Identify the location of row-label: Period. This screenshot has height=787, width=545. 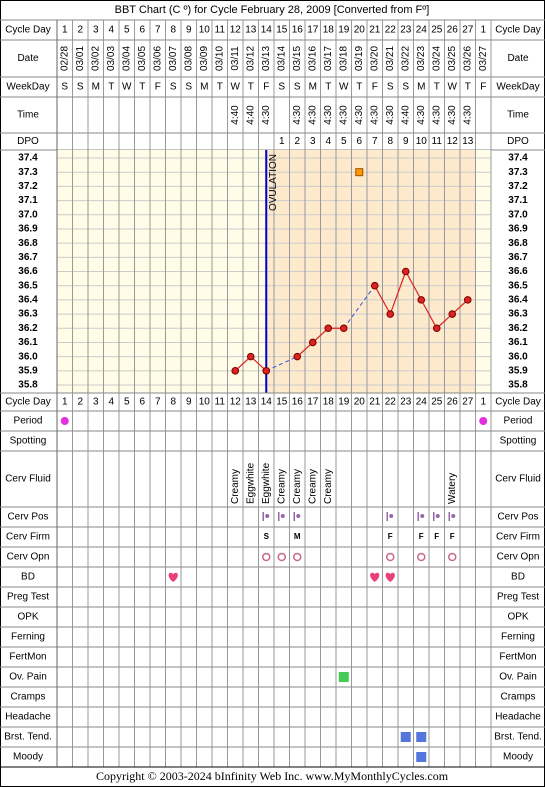
(518, 421).